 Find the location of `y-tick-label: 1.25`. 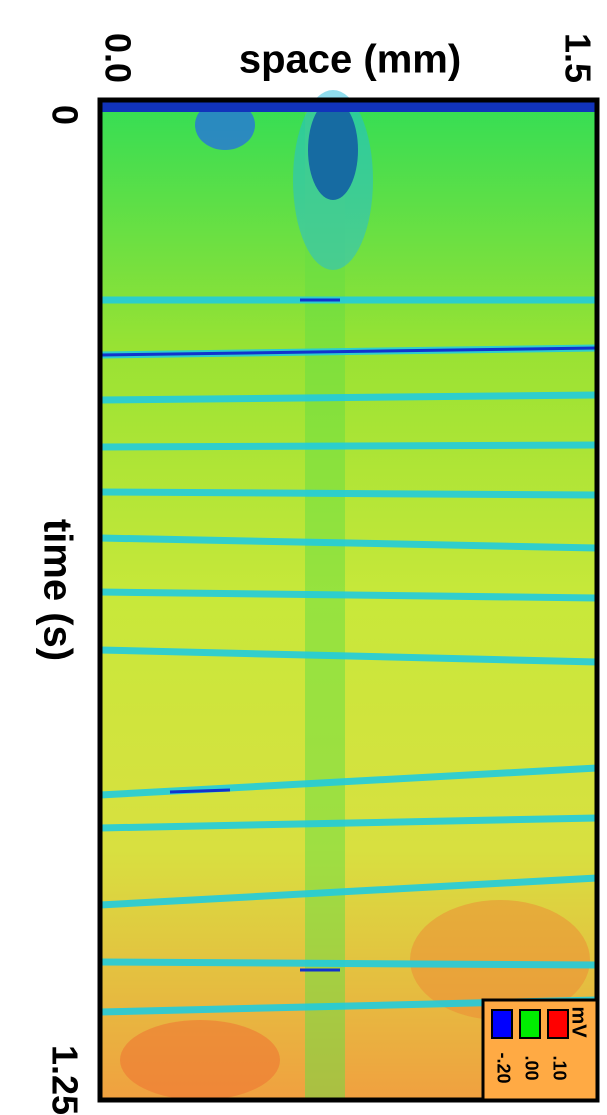

y-tick-label: 1.25 is located at coordinates (64, 1080).